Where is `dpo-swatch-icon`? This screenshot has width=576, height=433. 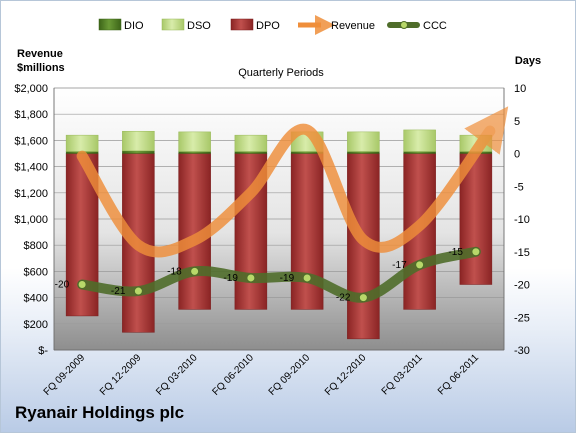 dpo-swatch-icon is located at coordinates (242, 24).